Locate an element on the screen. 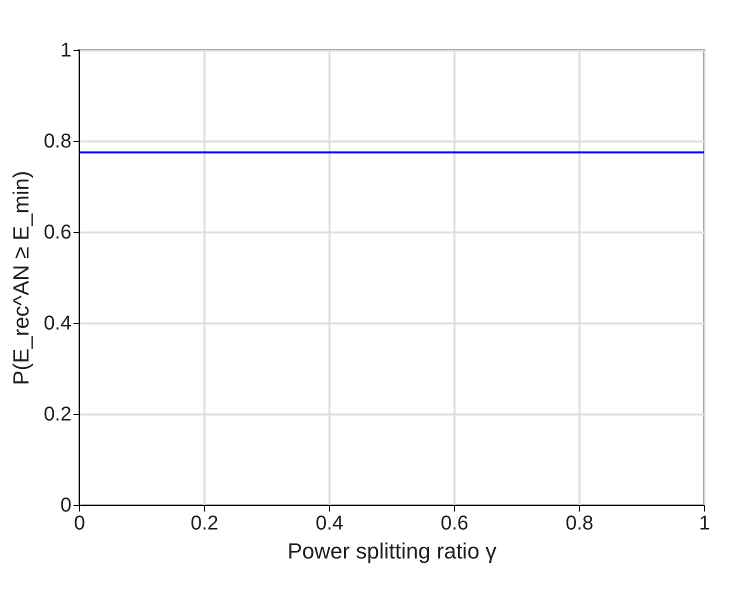 The height and width of the screenshot is (589, 749). y-tick-label: 0.2 is located at coordinates (58, 415).